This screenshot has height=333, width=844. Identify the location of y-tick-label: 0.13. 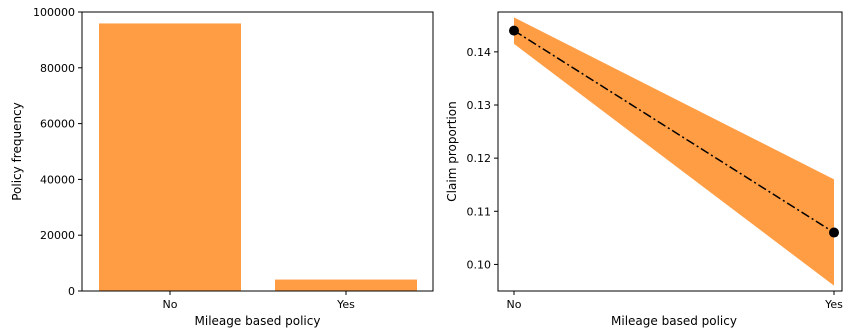
(479, 105).